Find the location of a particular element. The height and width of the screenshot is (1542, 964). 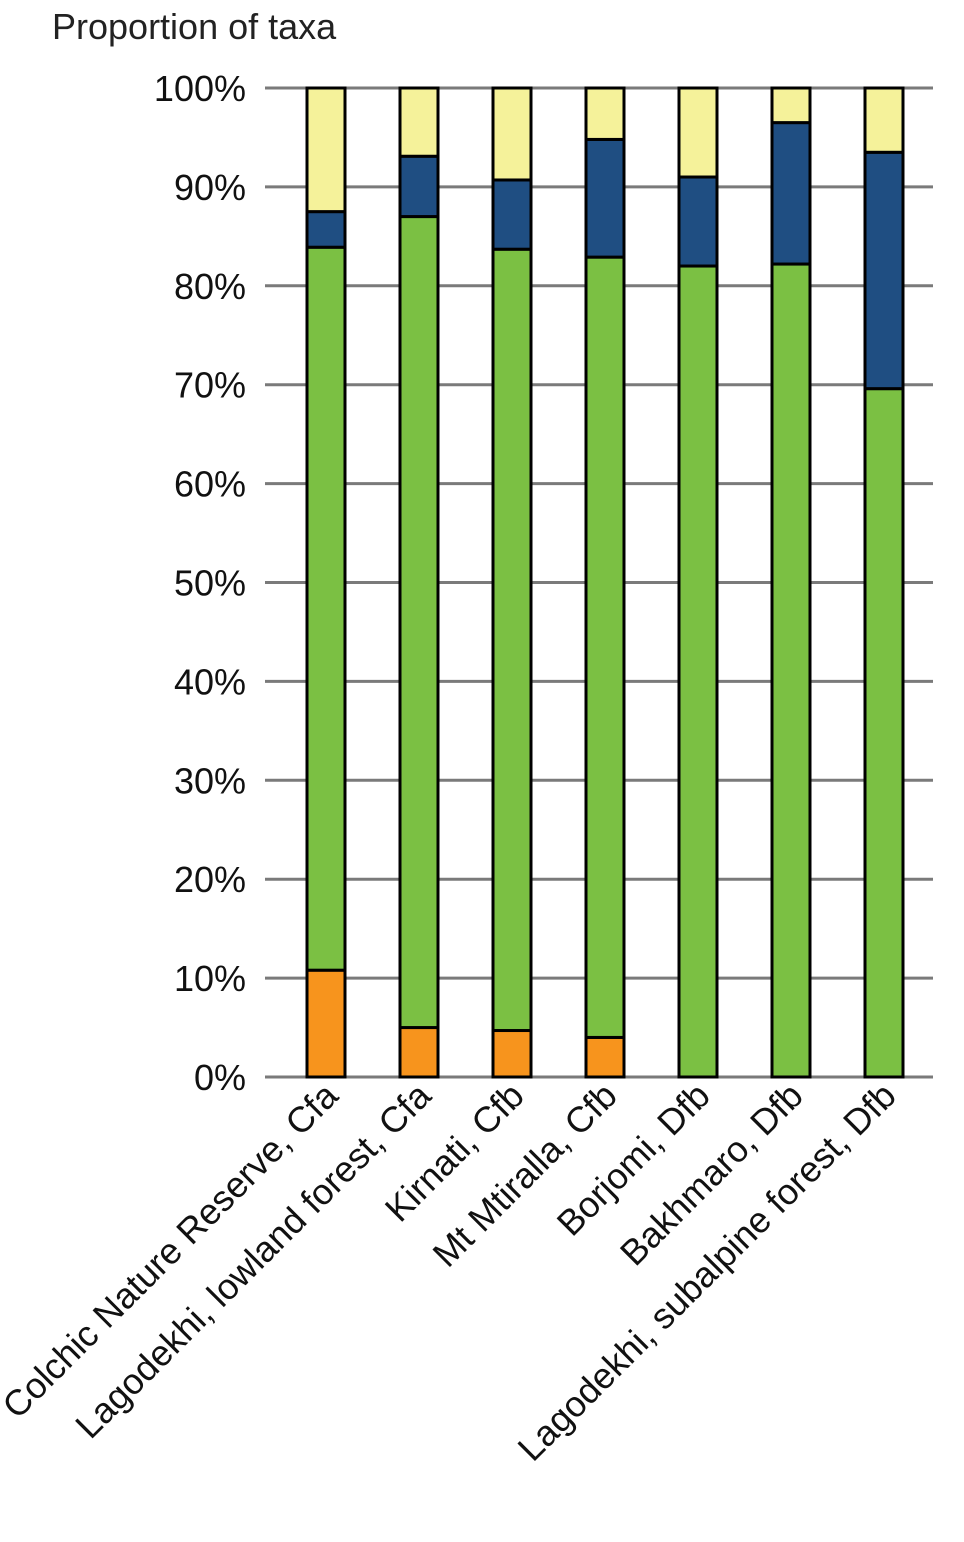

y-tick-label: 70% is located at coordinates (210, 385).